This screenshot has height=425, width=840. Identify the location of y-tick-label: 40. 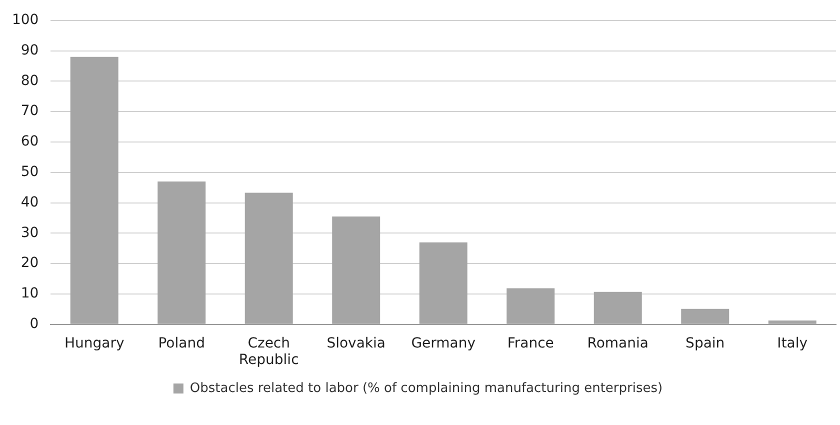
(29, 202).